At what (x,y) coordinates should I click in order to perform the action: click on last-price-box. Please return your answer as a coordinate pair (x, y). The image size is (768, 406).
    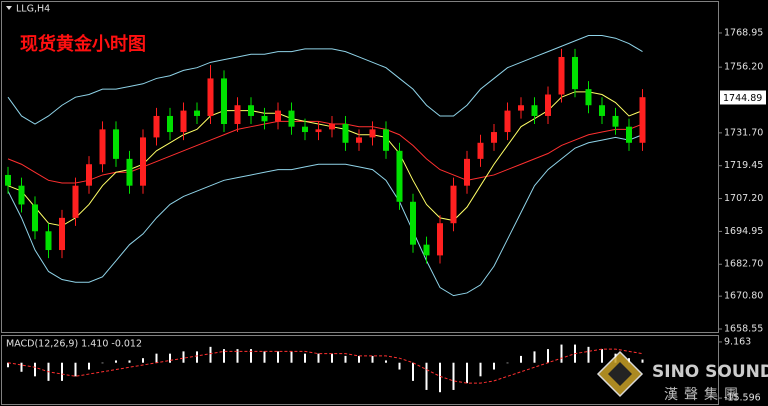
    Looking at the image, I should click on (743, 97).